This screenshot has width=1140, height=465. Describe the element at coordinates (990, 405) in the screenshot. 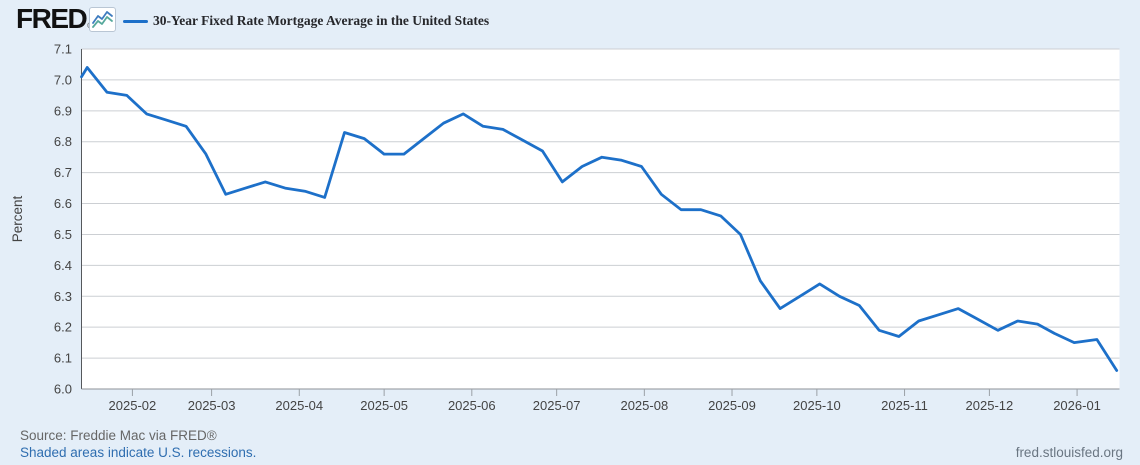

I see `x-axis-tick-label: 2025-12` at that location.